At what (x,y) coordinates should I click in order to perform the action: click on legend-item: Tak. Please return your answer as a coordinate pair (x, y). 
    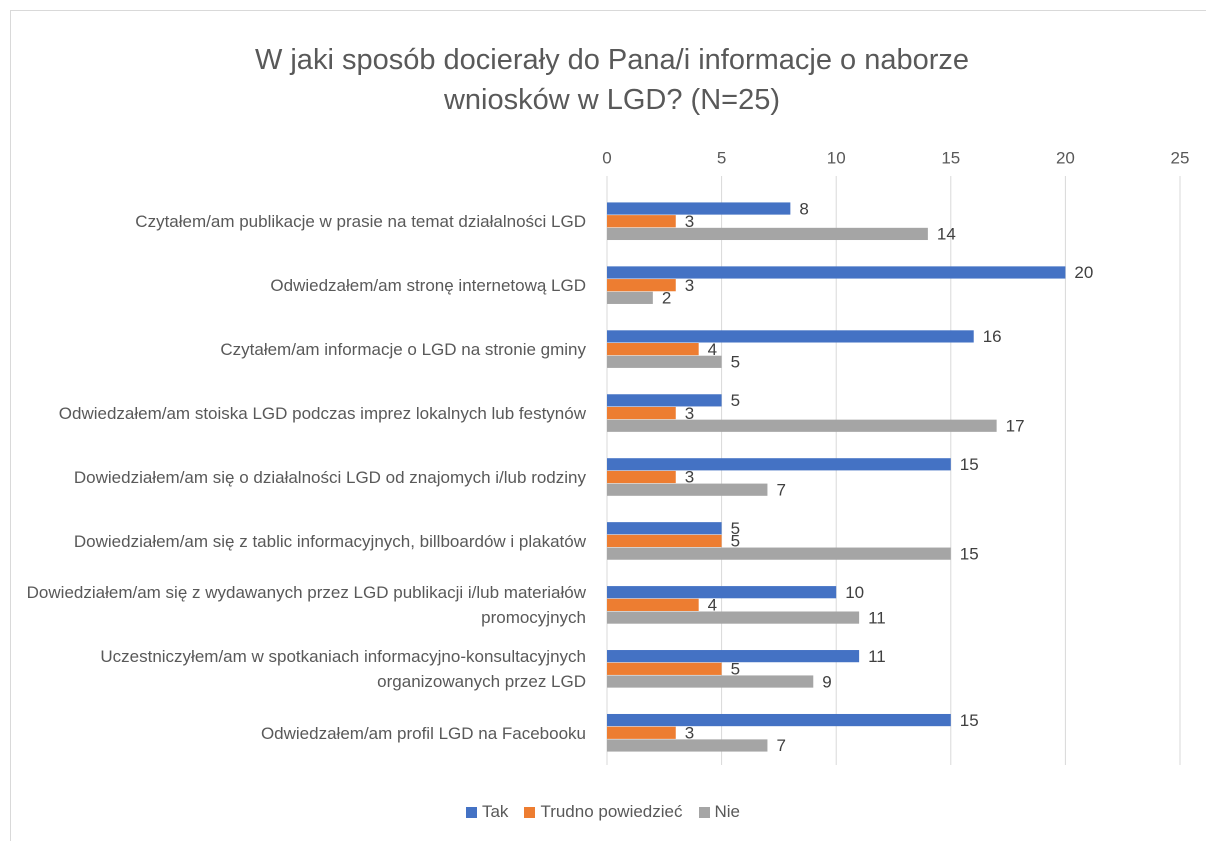
    Looking at the image, I should click on (487, 812).